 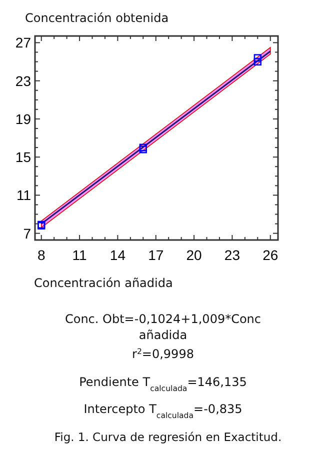 I want to click on y-tick-label: 7, so click(x=27, y=233).